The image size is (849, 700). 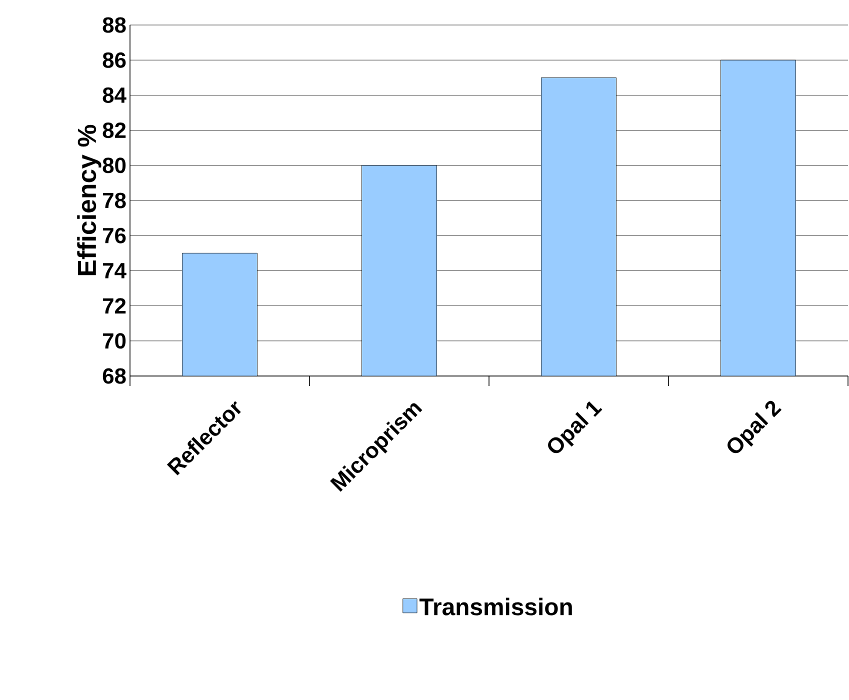 I want to click on y-tick-label: 88, so click(x=114, y=25).